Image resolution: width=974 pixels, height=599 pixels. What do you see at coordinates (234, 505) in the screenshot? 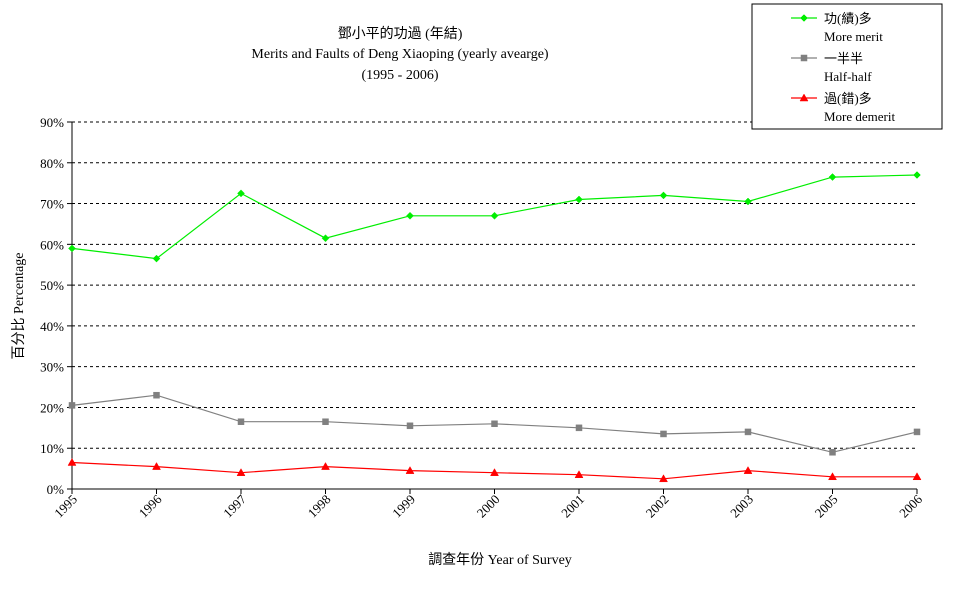
I see `x-tick-label: 1997` at bounding box center [234, 505].